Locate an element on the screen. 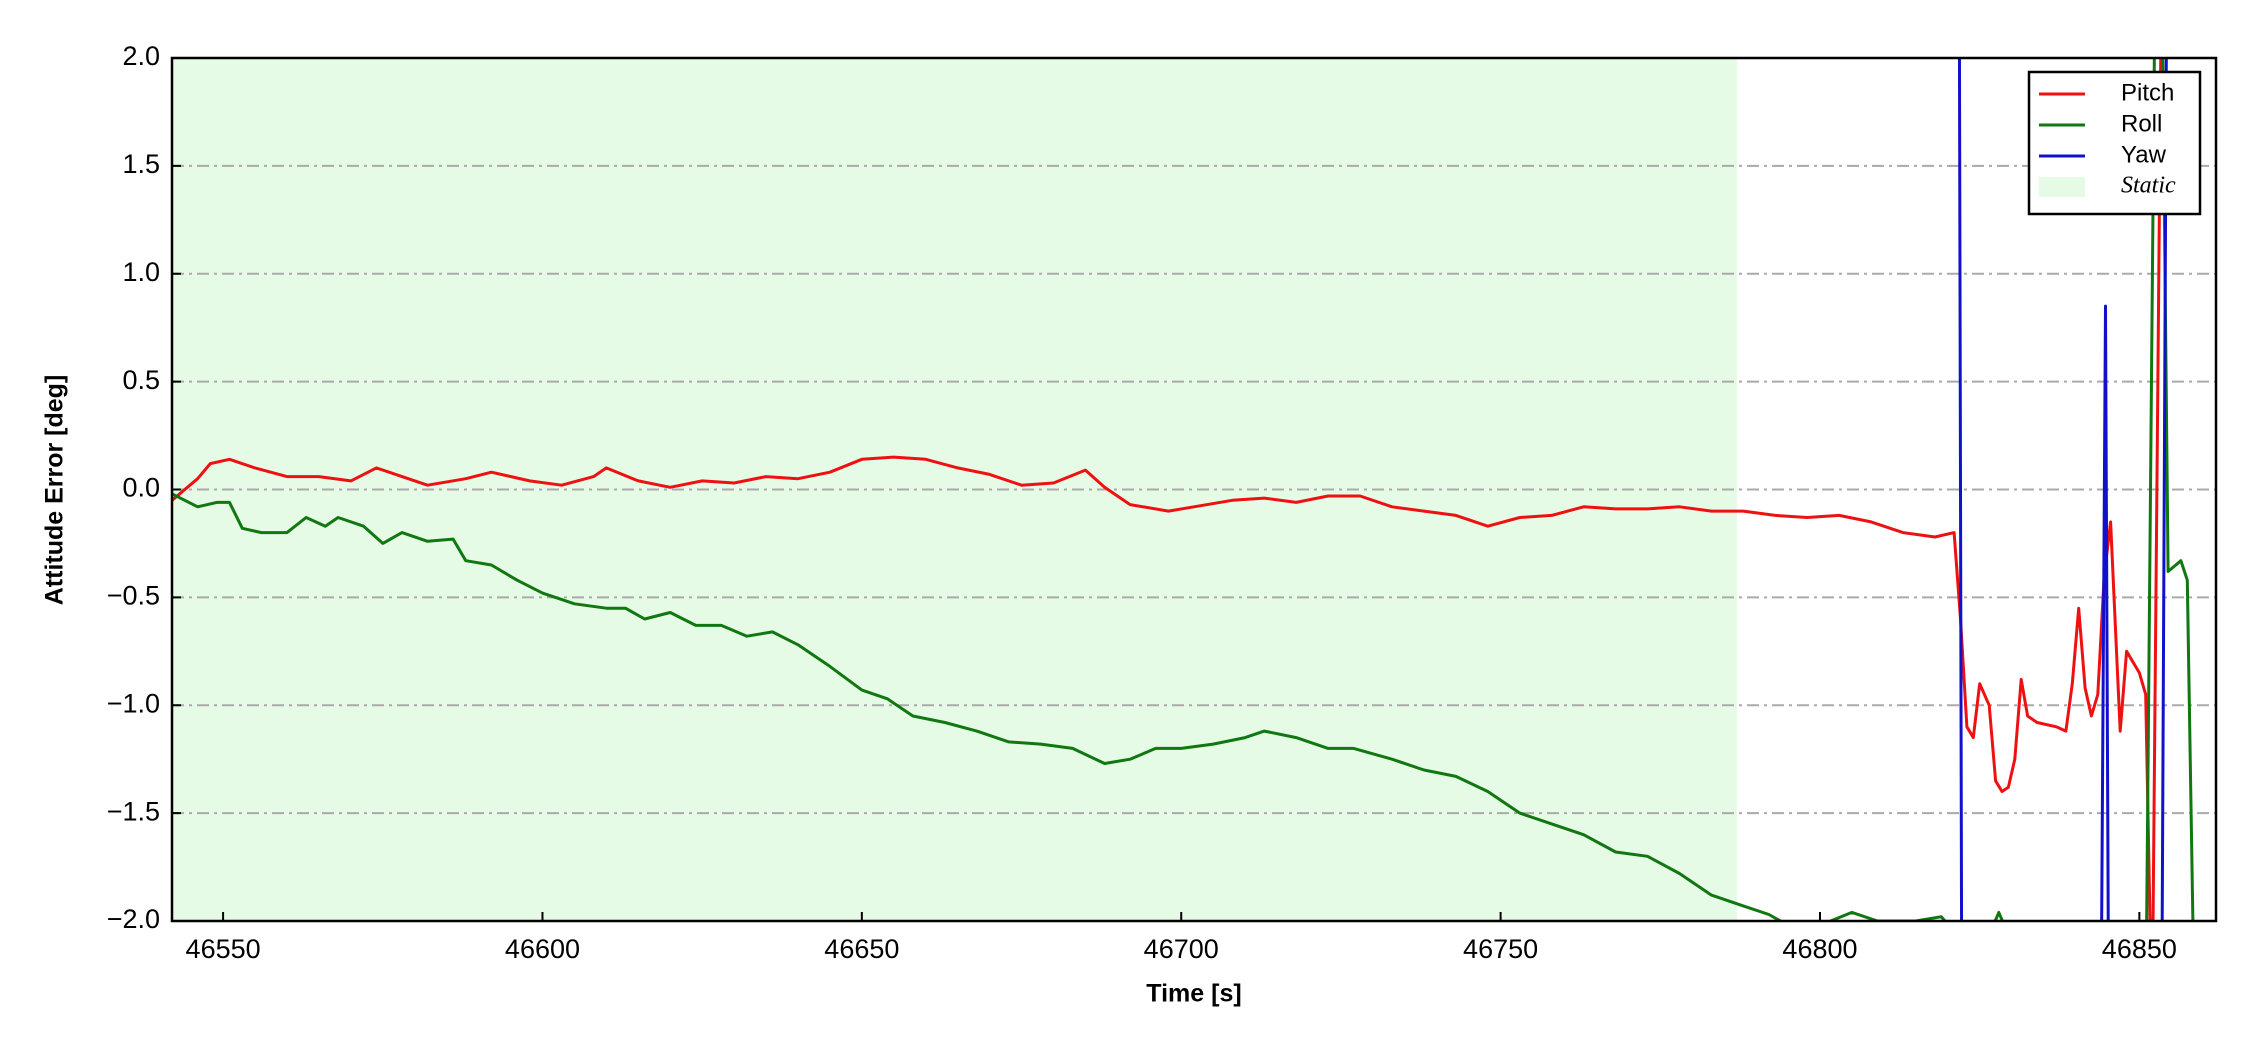 The height and width of the screenshot is (1050, 2250). legend-swatch is located at coordinates (2062, 187).